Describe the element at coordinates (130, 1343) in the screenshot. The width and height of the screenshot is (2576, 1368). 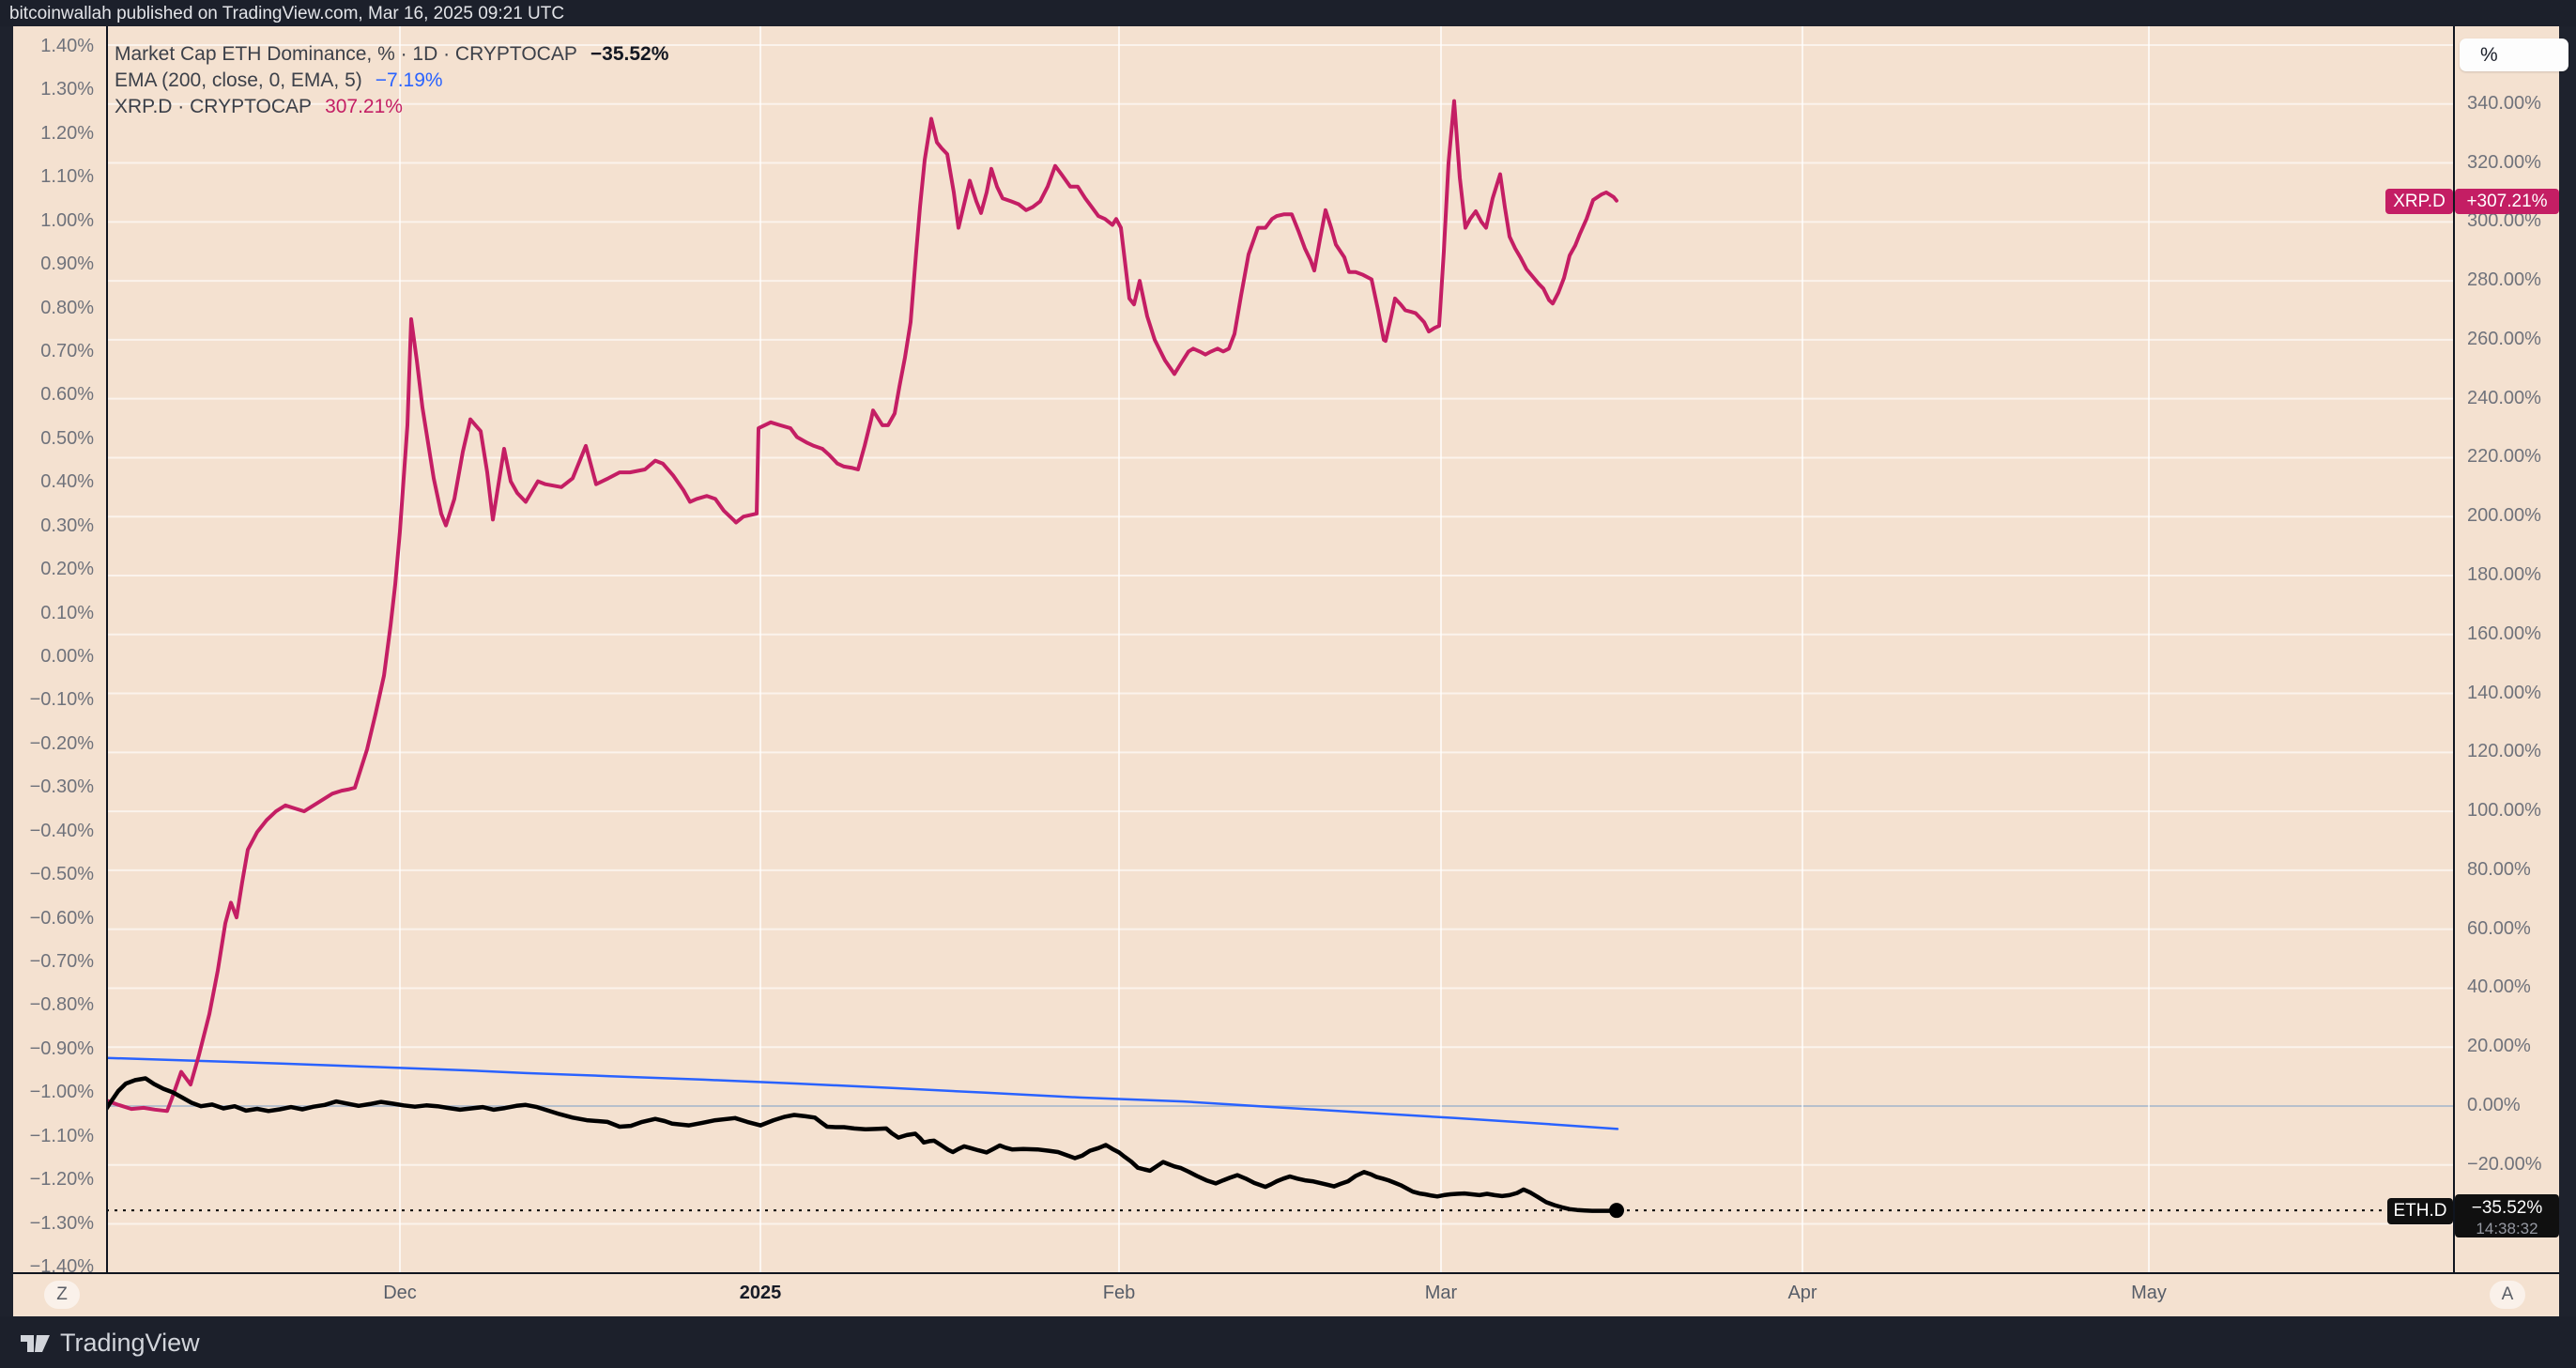
I see `tradingview-brand: TradingView` at that location.